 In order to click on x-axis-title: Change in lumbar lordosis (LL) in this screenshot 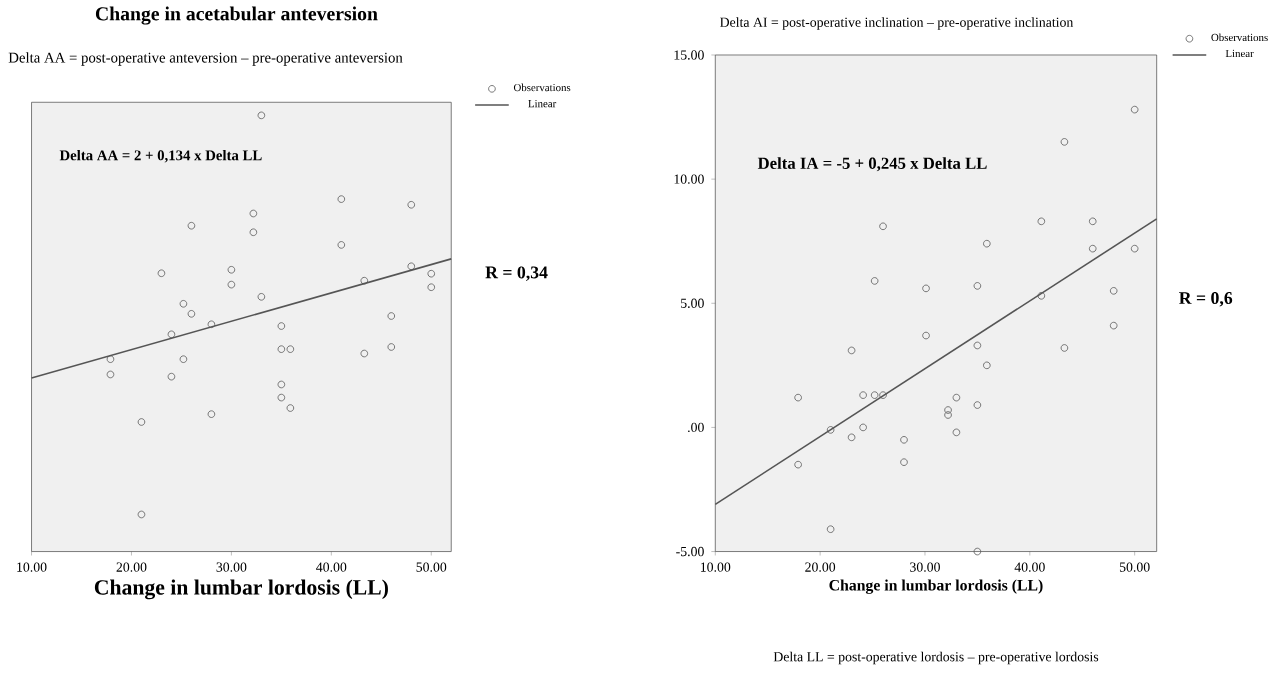, I will do `click(241, 589)`.